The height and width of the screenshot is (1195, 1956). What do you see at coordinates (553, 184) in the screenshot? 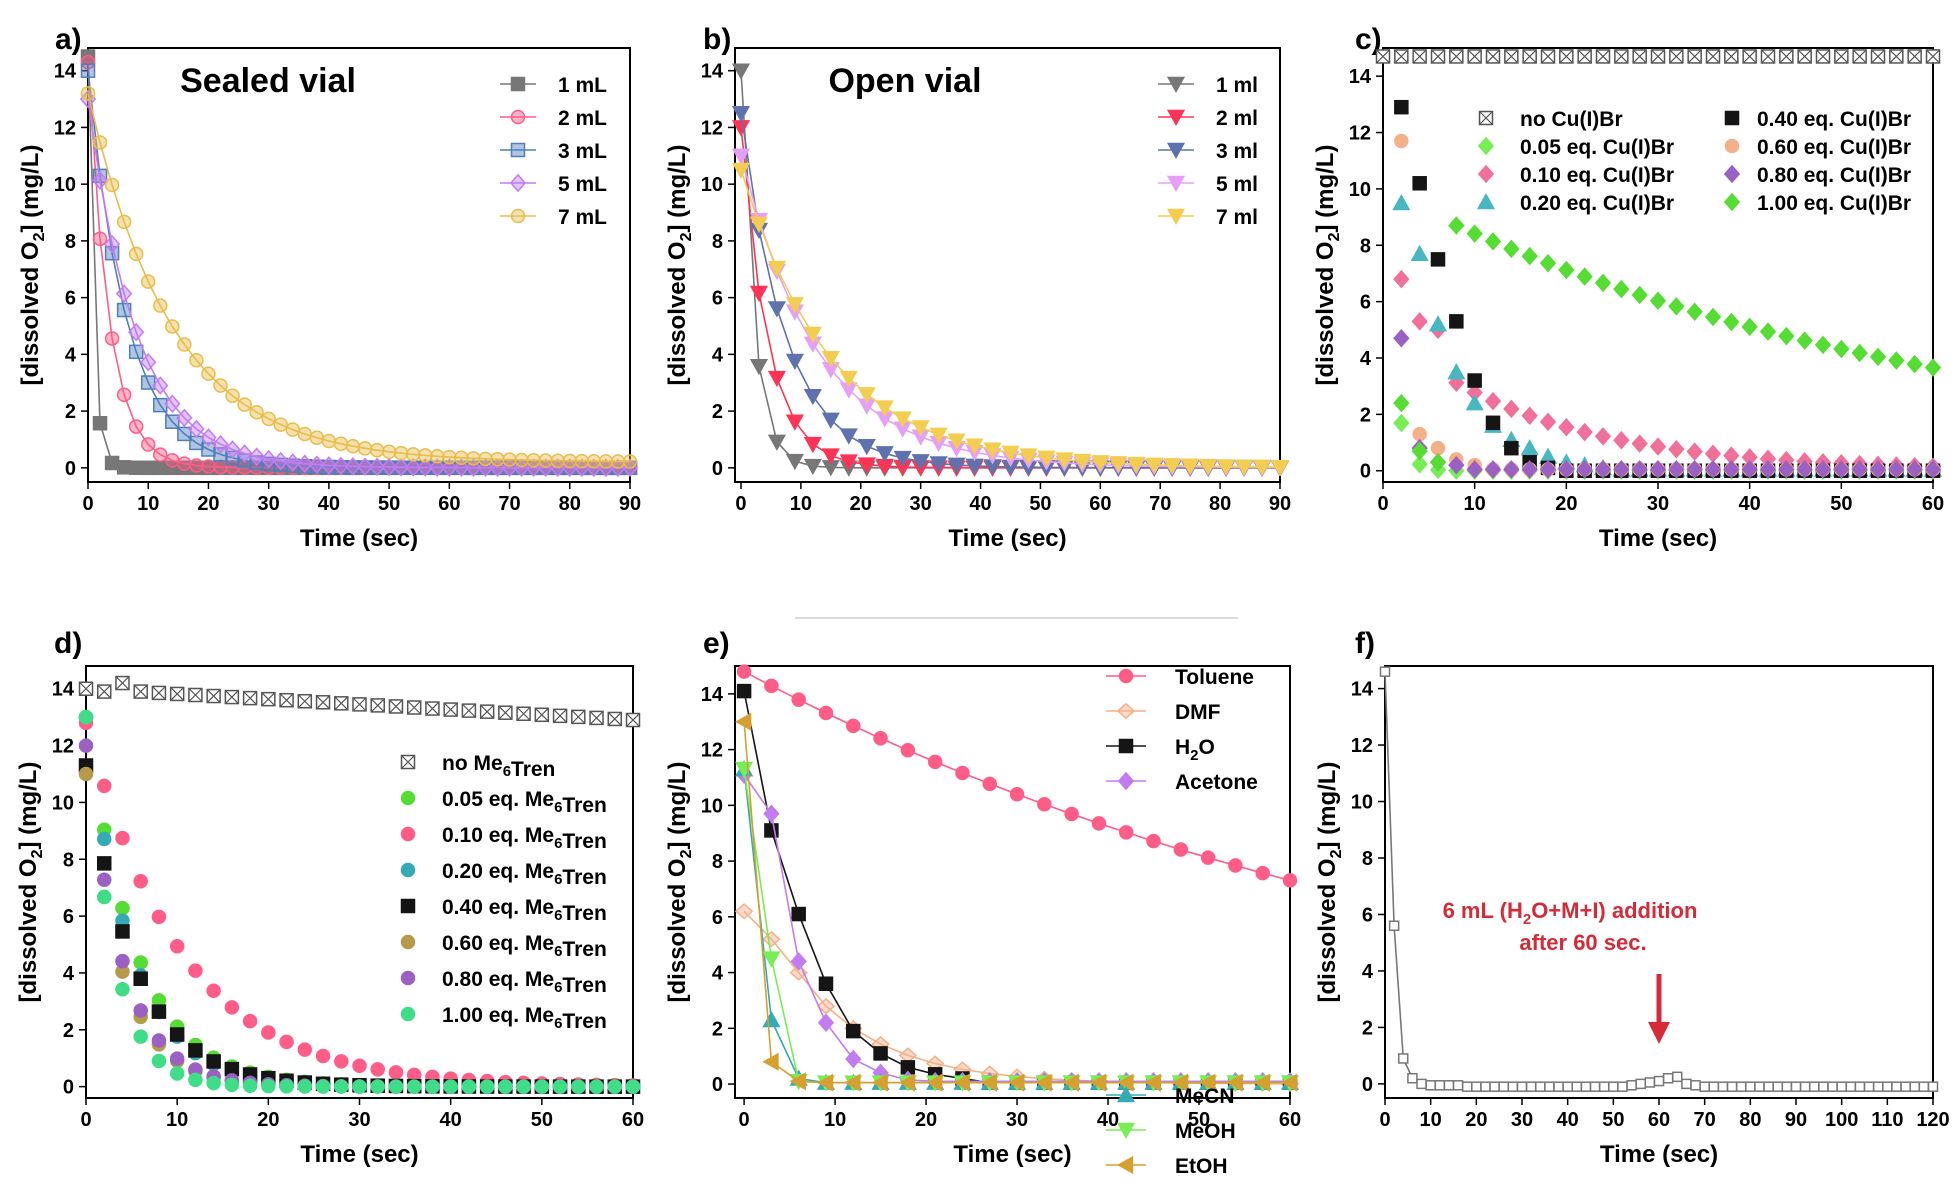
I see `legend-item: 5 mL` at bounding box center [553, 184].